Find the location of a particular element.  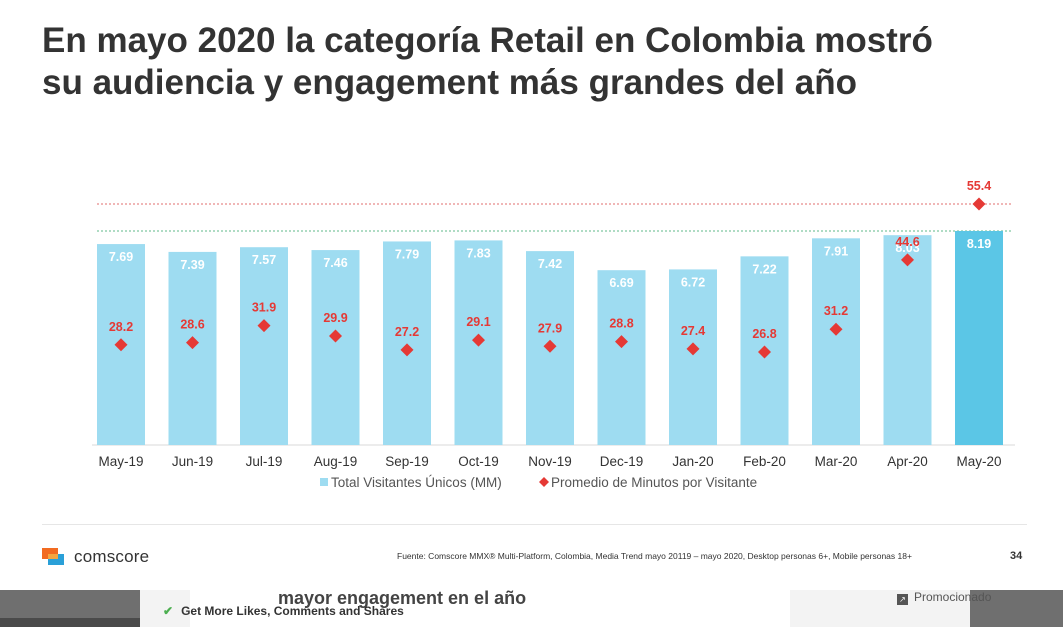

promoted-label: ↗ Promocionado is located at coordinates (944, 597).